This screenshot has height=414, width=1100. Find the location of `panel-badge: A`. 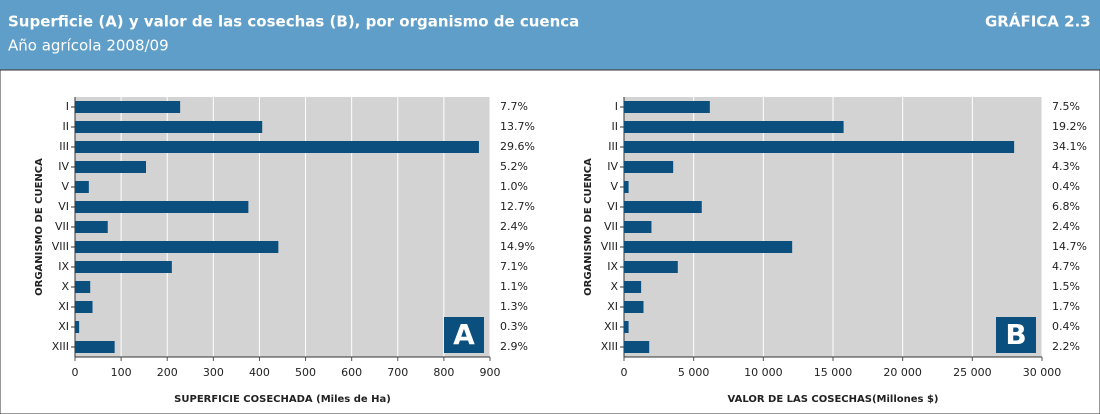

panel-badge: A is located at coordinates (464, 334).